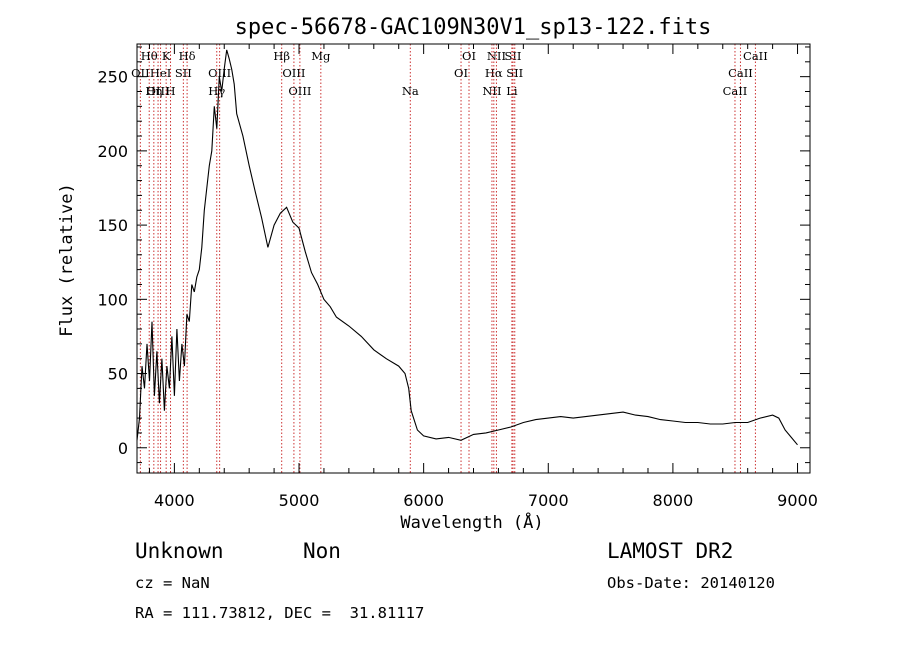 The height and width of the screenshot is (649, 900). I want to click on object-class: Unknown, so click(179, 551).